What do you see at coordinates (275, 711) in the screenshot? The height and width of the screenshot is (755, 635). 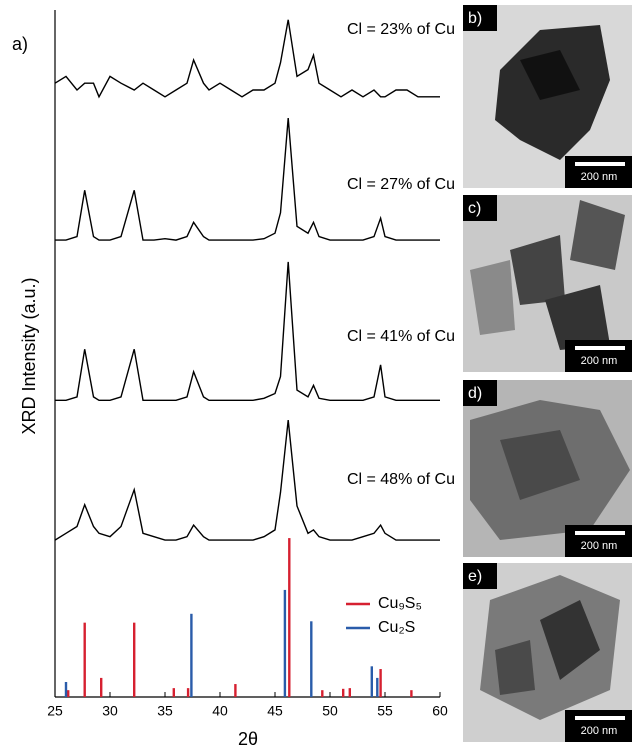 I see `x-tick-label: 45` at bounding box center [275, 711].